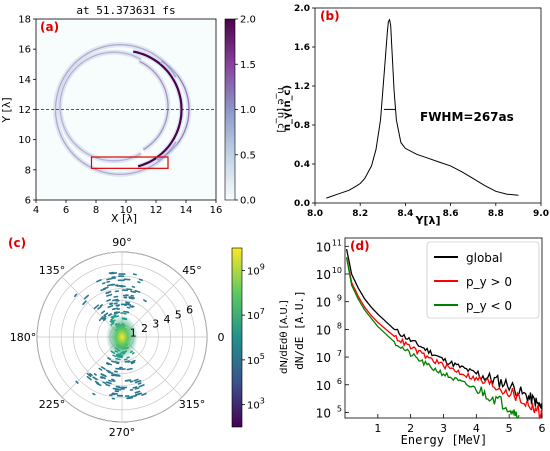  Describe the element at coordinates (339, 298) in the screenshot. I see `panel-d-ytick-exponent: 9` at that location.